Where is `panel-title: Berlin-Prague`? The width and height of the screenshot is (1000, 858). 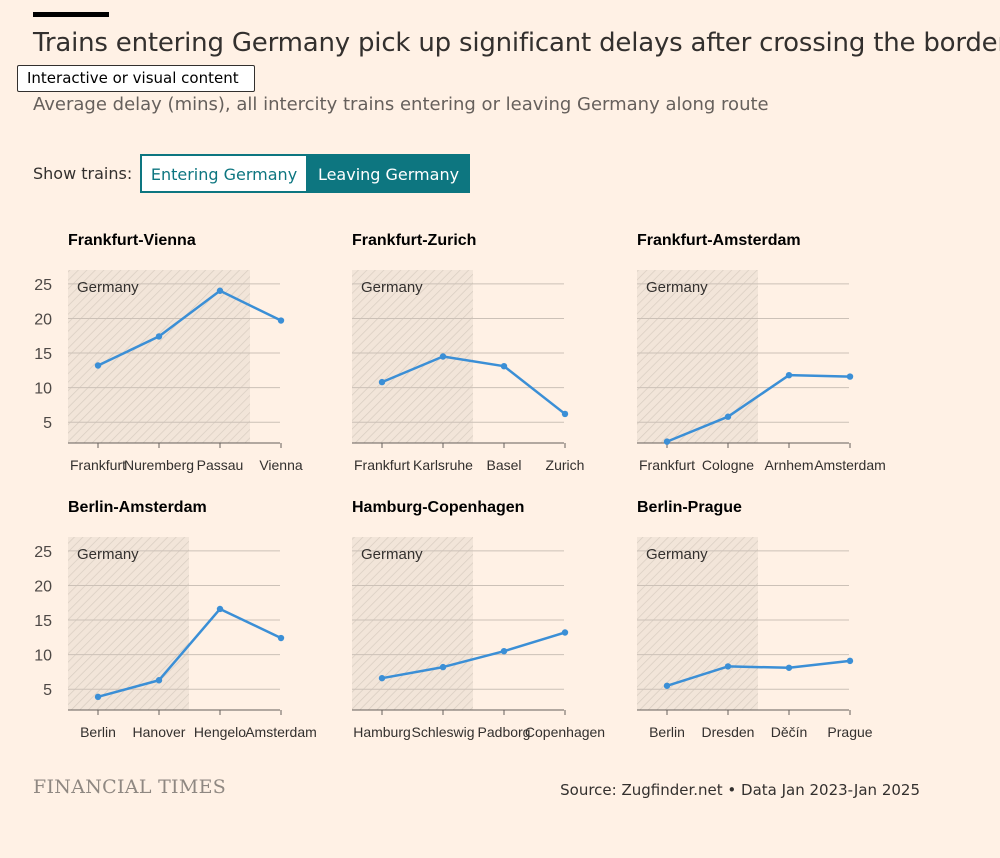
panel-title: Berlin-Prague is located at coordinates (689, 507).